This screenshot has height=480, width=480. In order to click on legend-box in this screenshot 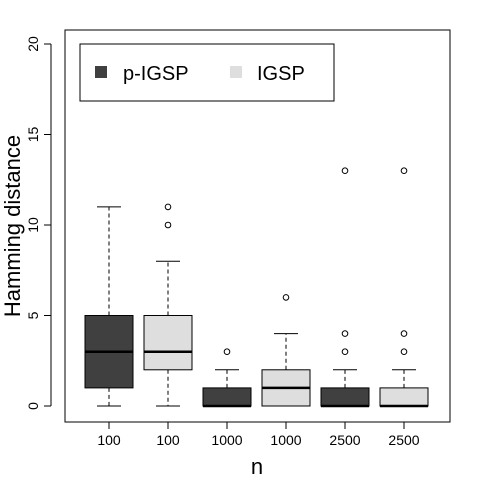, I will do `click(207, 72)`.